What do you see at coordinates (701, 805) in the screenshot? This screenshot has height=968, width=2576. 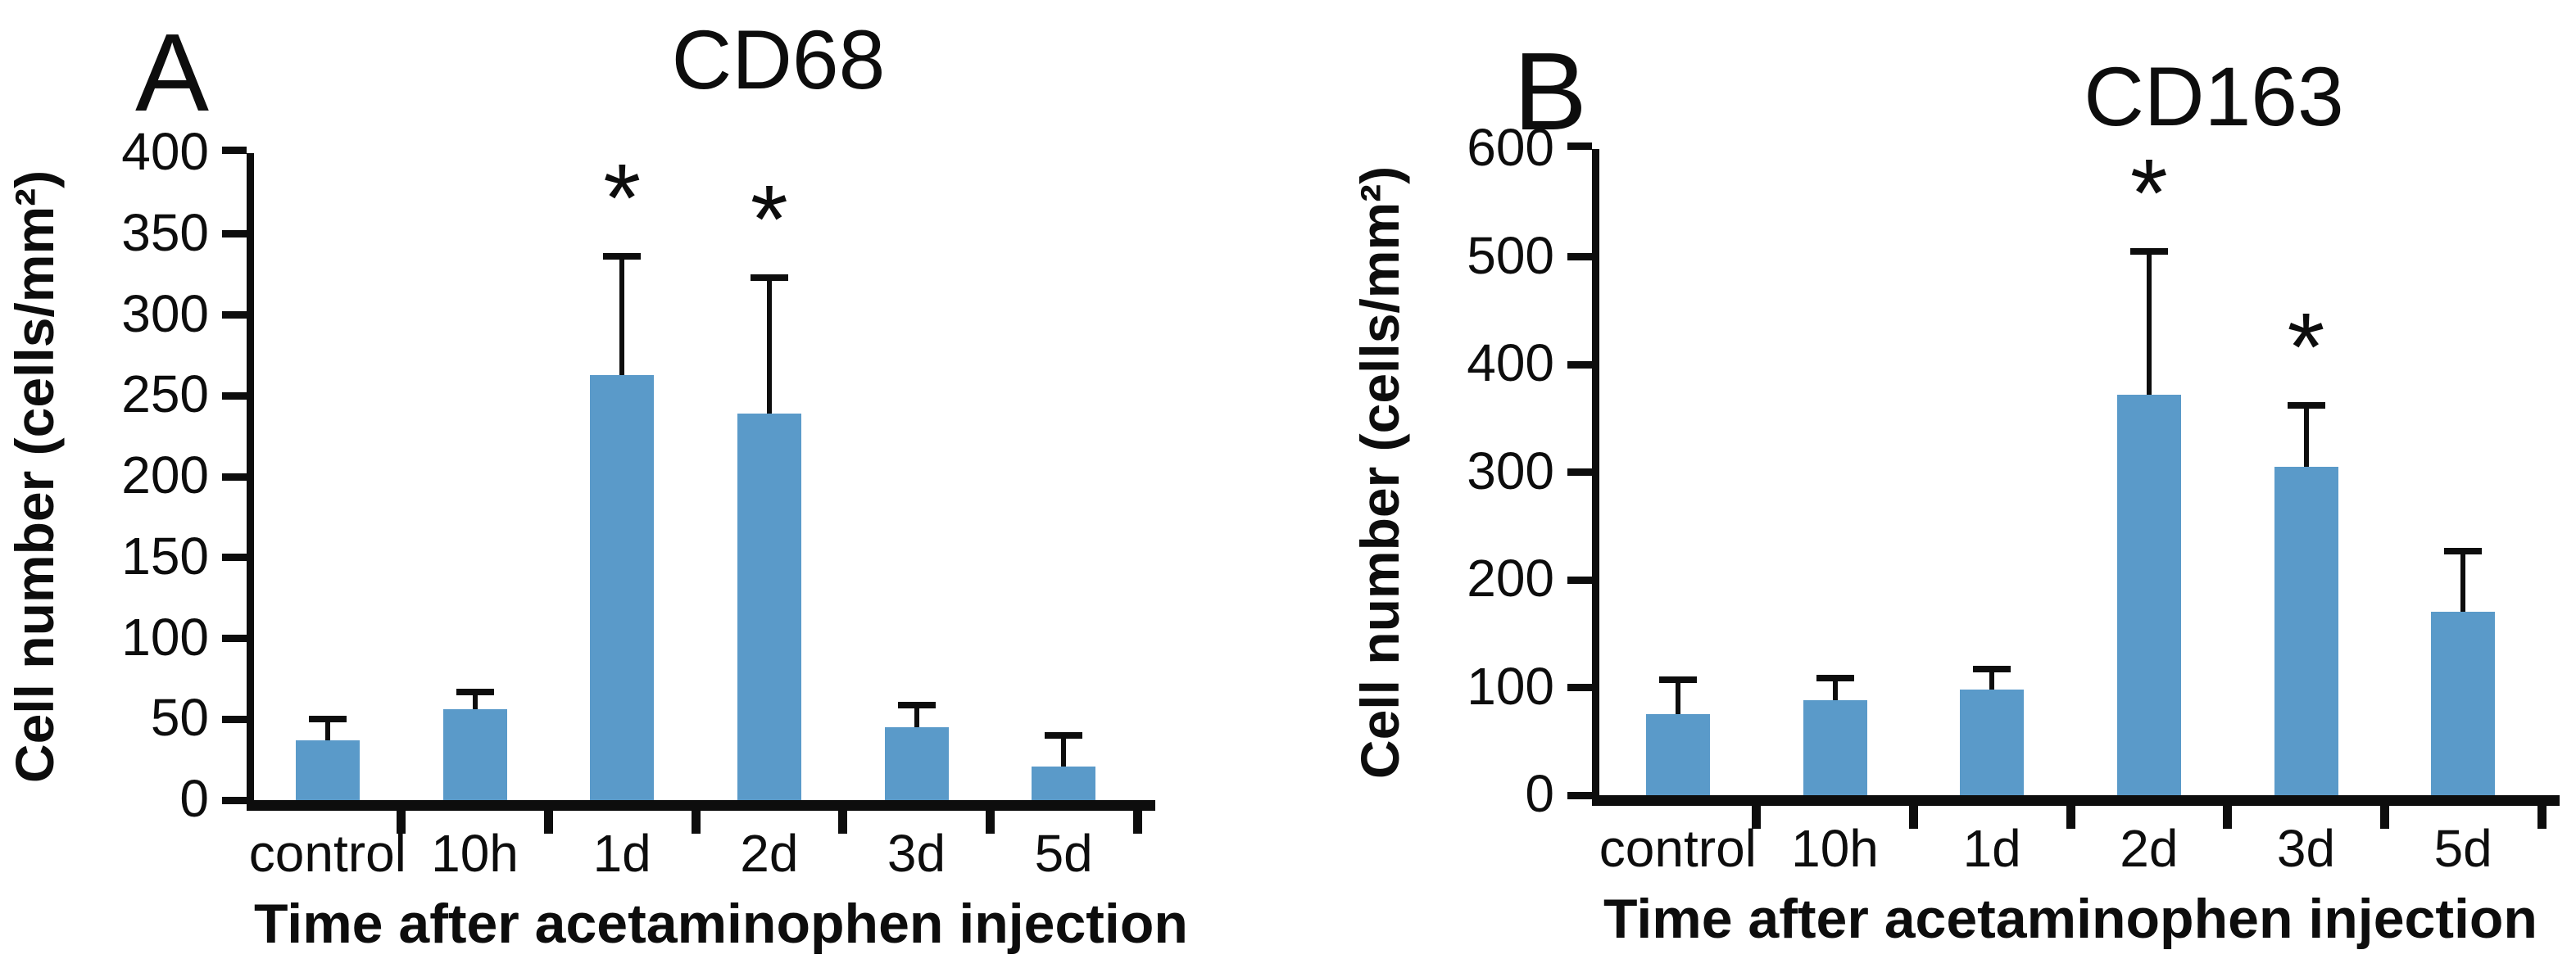 I see `x-axis-line` at bounding box center [701, 805].